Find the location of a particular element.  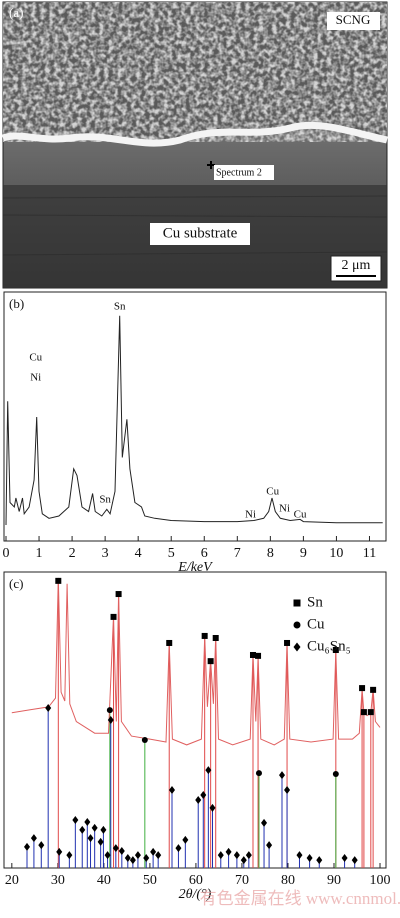

x-tick-label: 0 is located at coordinates (6, 553).